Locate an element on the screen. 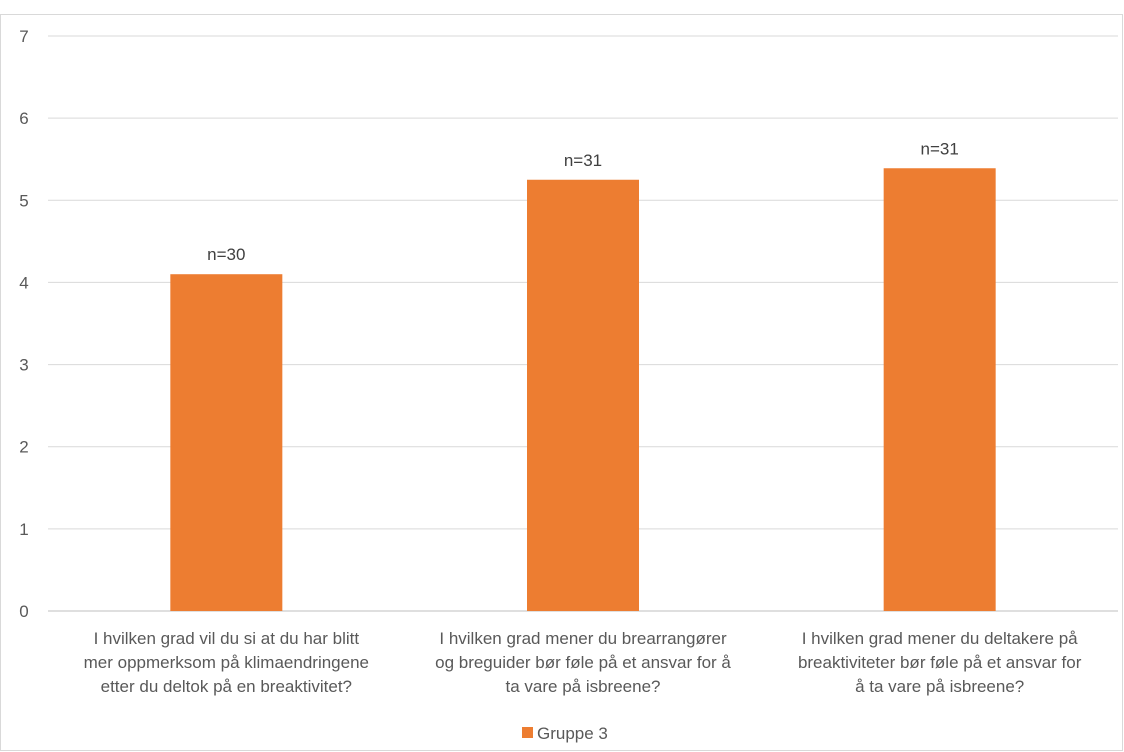 This screenshot has height=752, width=1124. y-tick-label: 4 is located at coordinates (23, 282).